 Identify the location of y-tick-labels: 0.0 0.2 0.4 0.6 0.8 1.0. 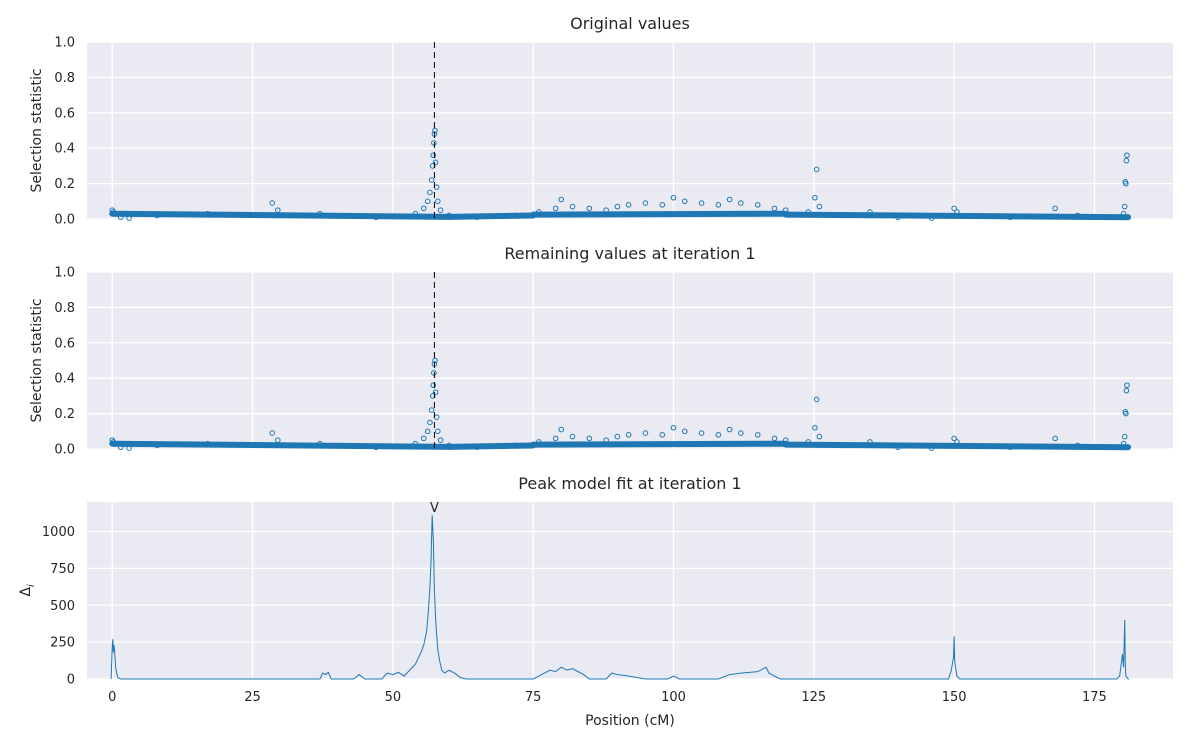
(64, 132).